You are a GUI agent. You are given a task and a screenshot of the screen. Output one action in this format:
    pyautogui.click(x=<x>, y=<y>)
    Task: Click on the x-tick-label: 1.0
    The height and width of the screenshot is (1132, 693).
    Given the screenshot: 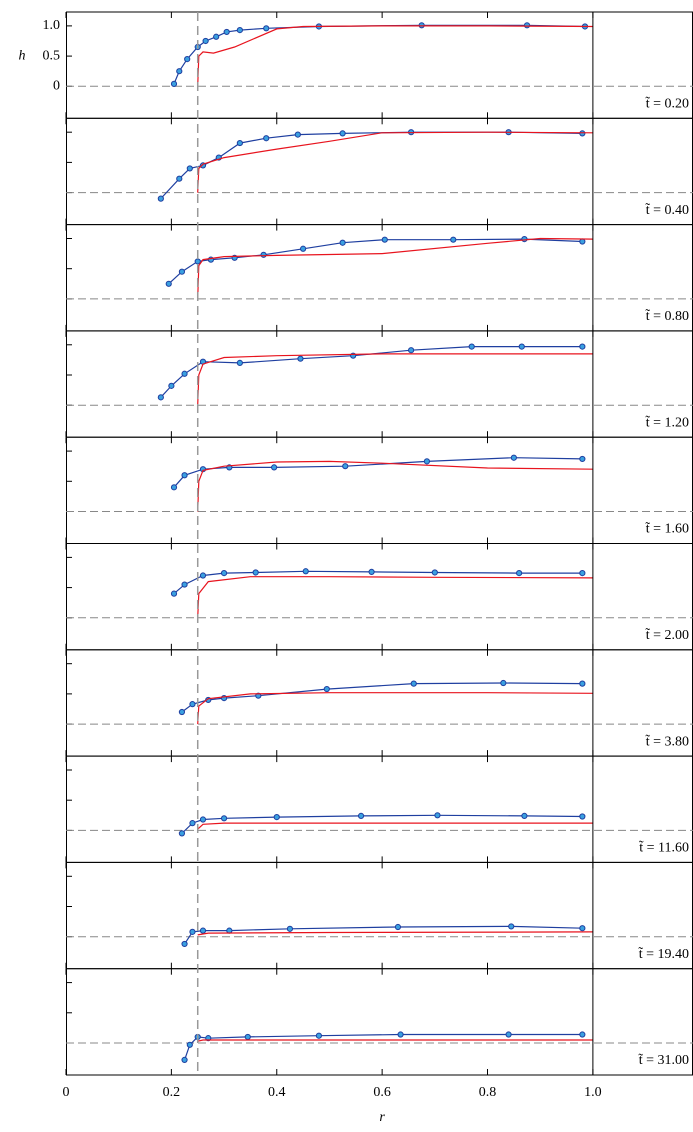 What is the action you would take?
    pyautogui.click(x=593, y=1092)
    